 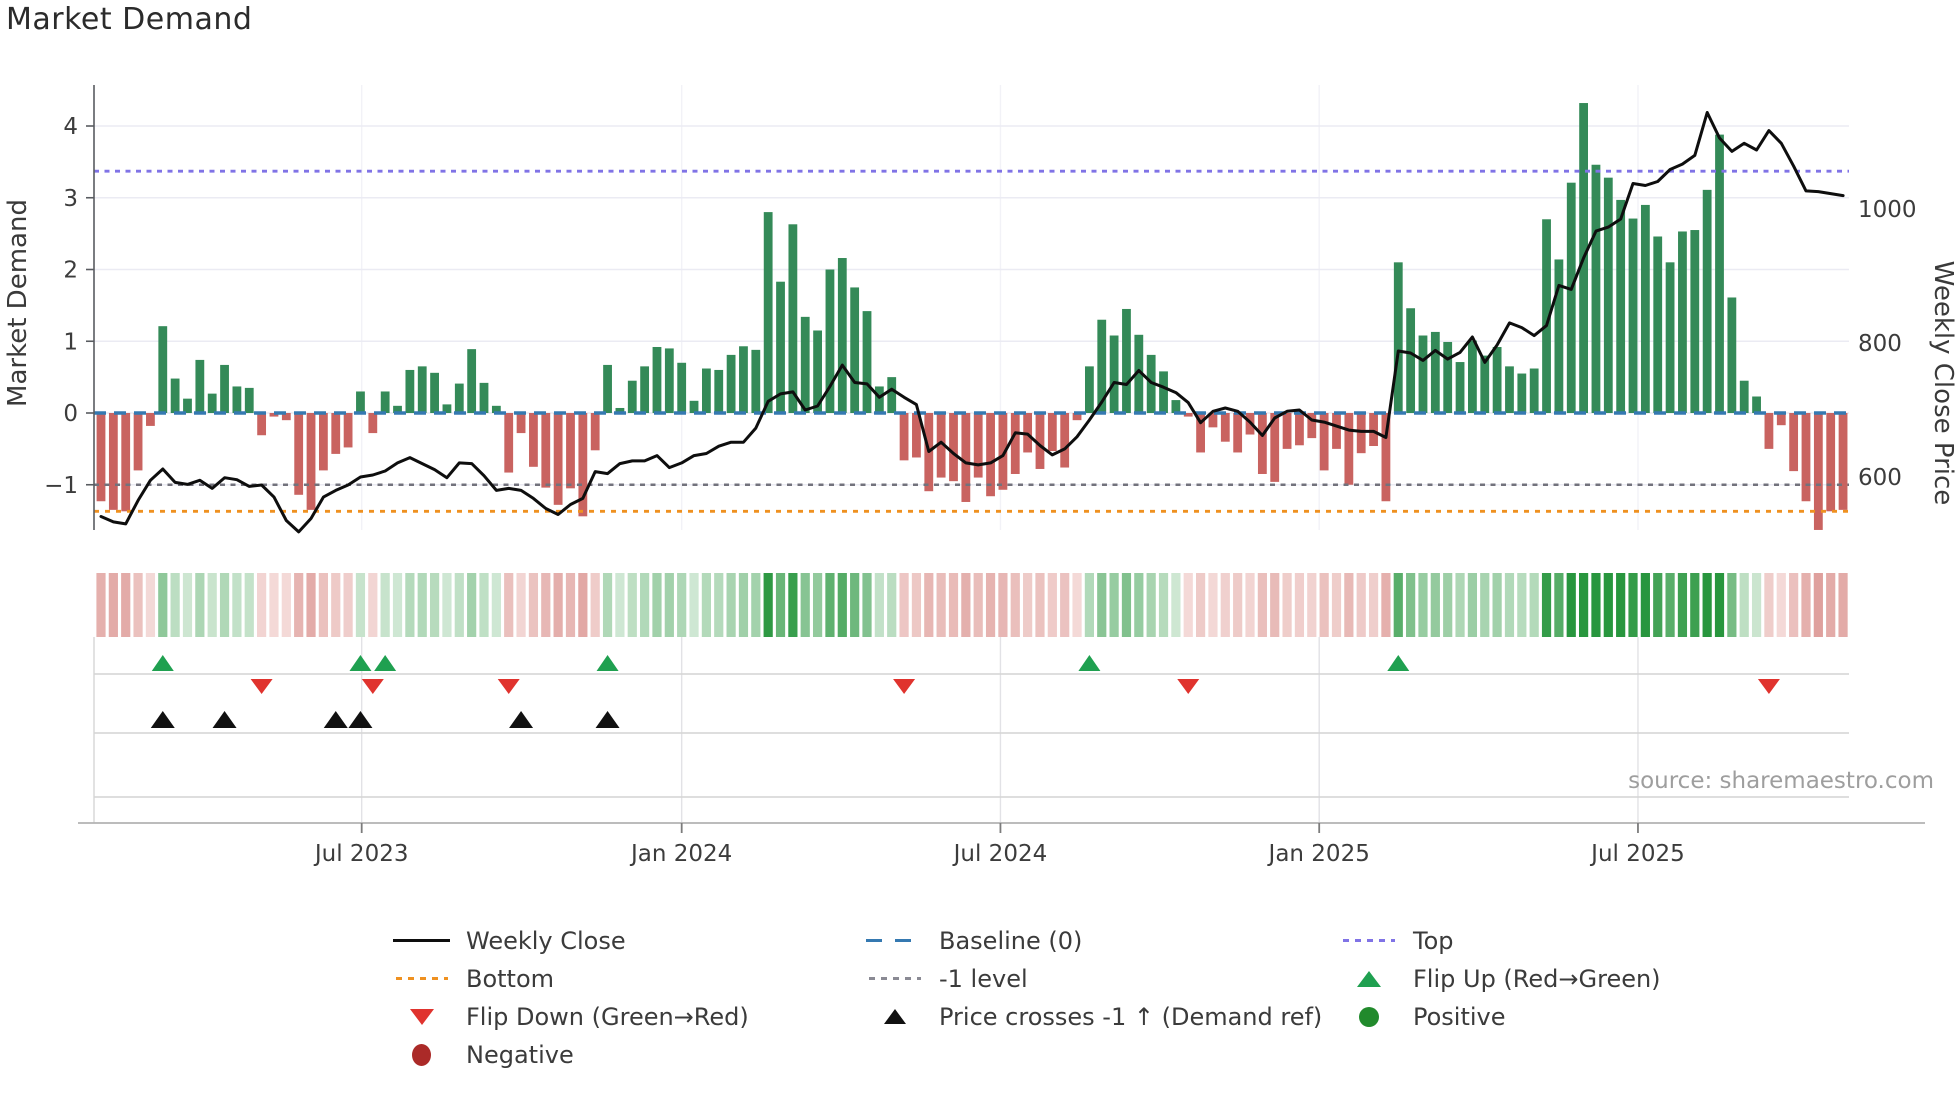 I want to click on left-axis-tick-label: 0, so click(x=70, y=414).